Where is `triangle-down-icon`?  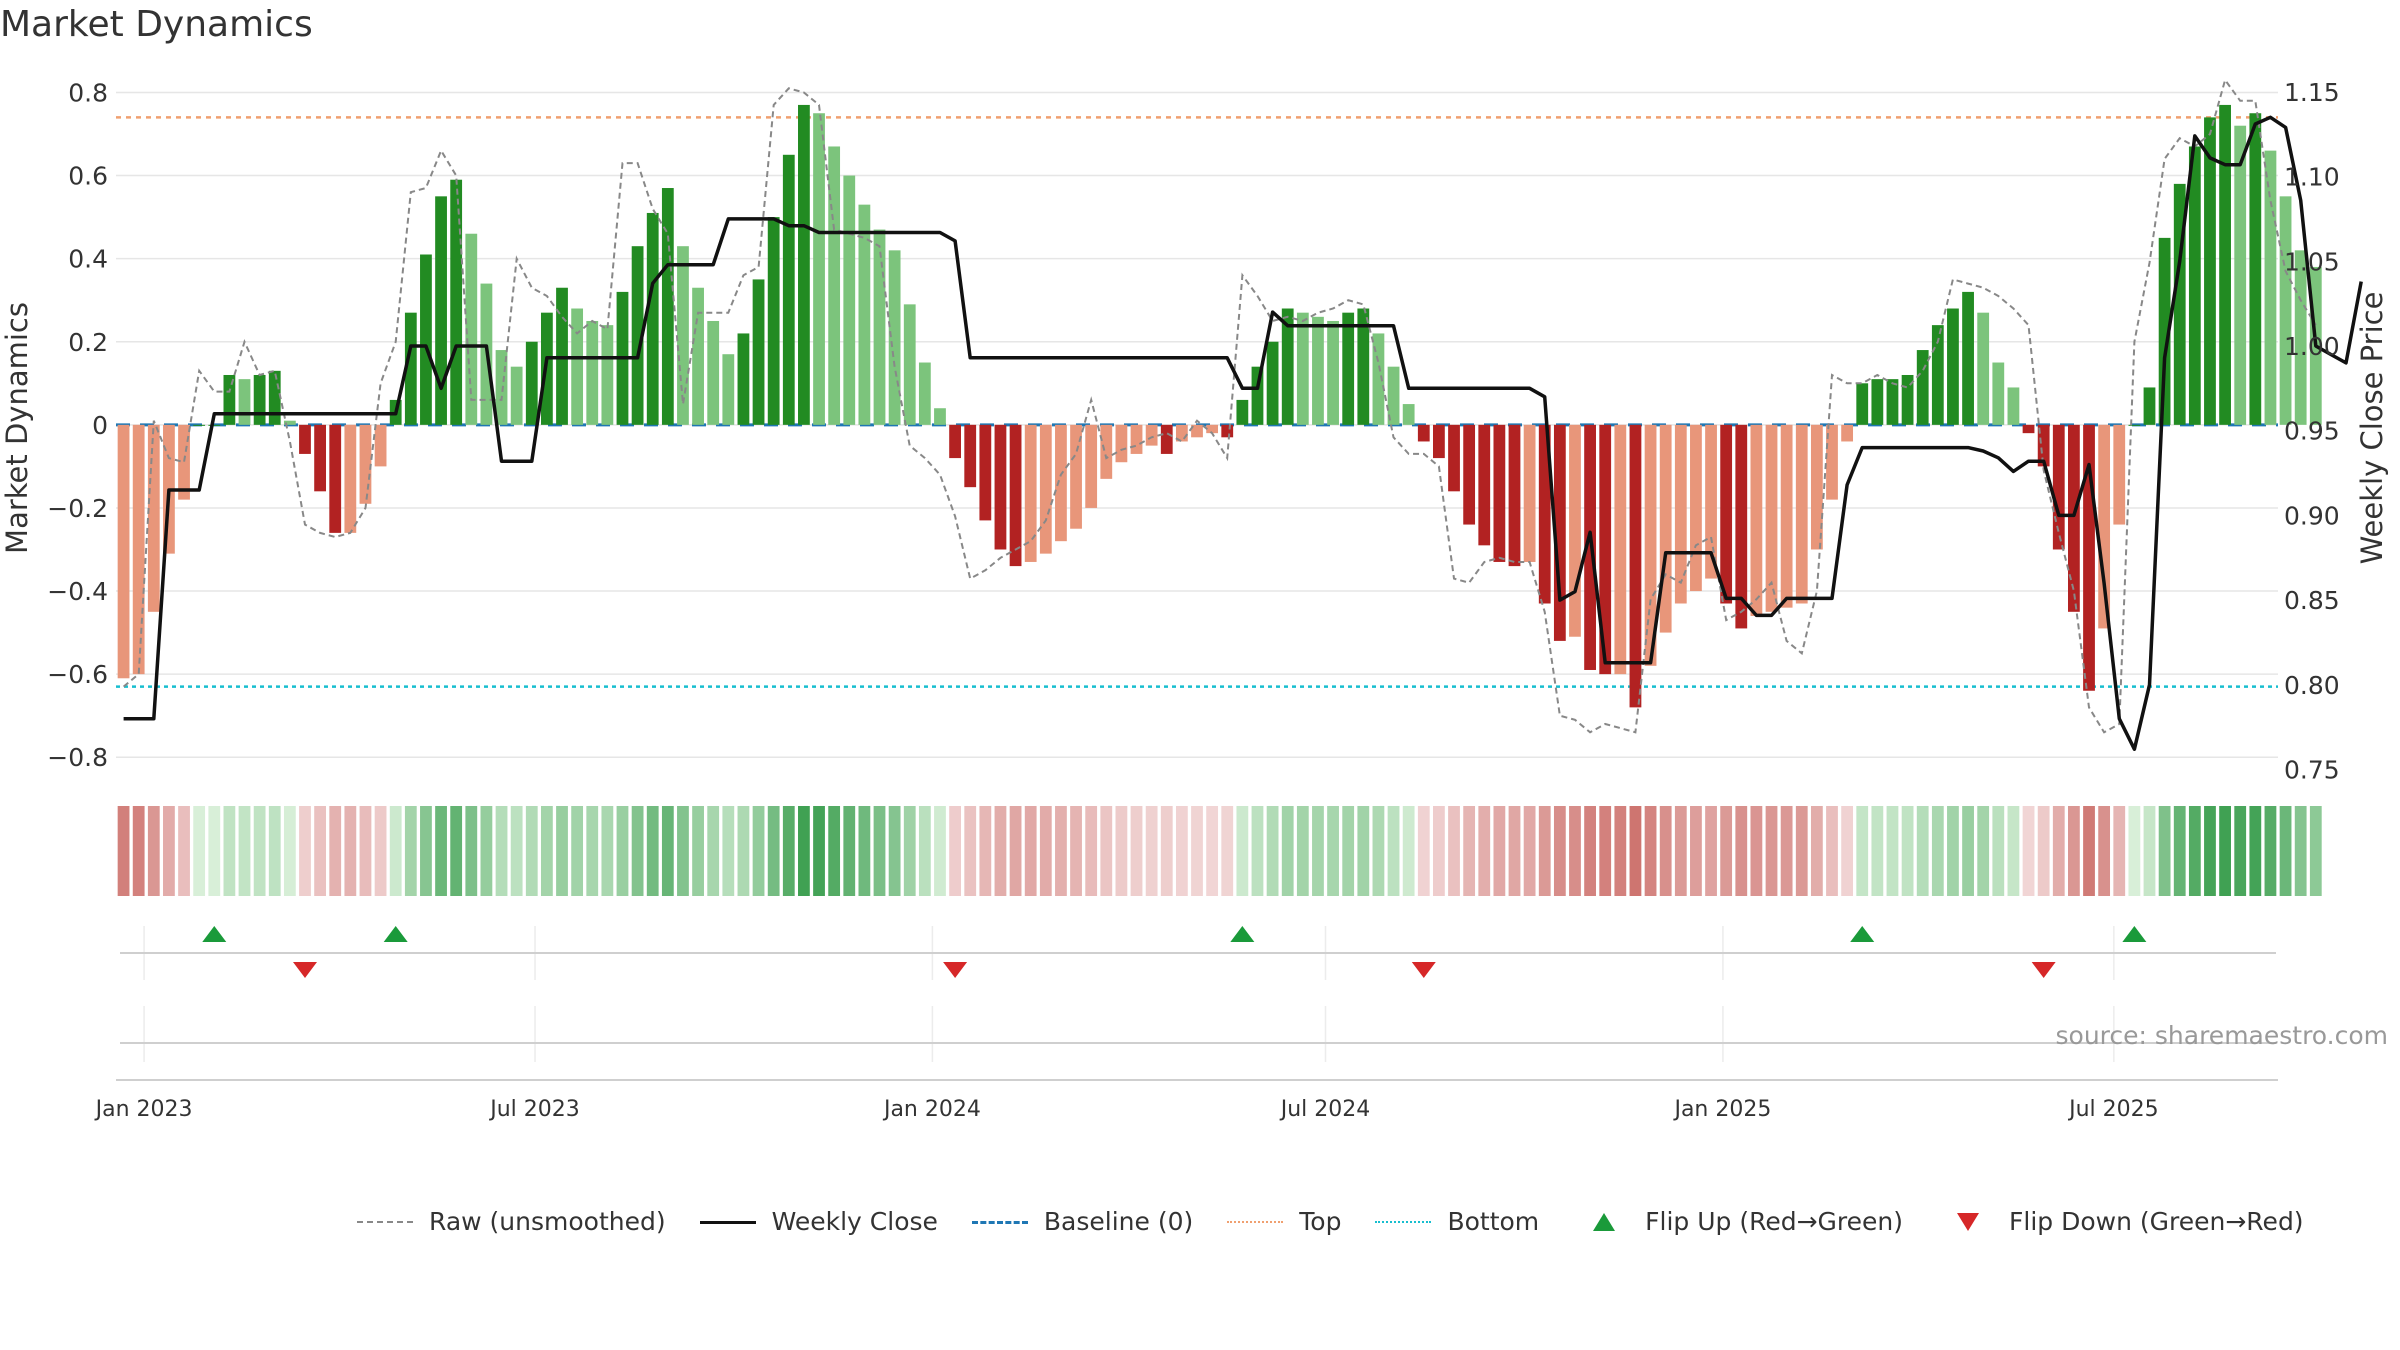 triangle-down-icon is located at coordinates (1965, 1222).